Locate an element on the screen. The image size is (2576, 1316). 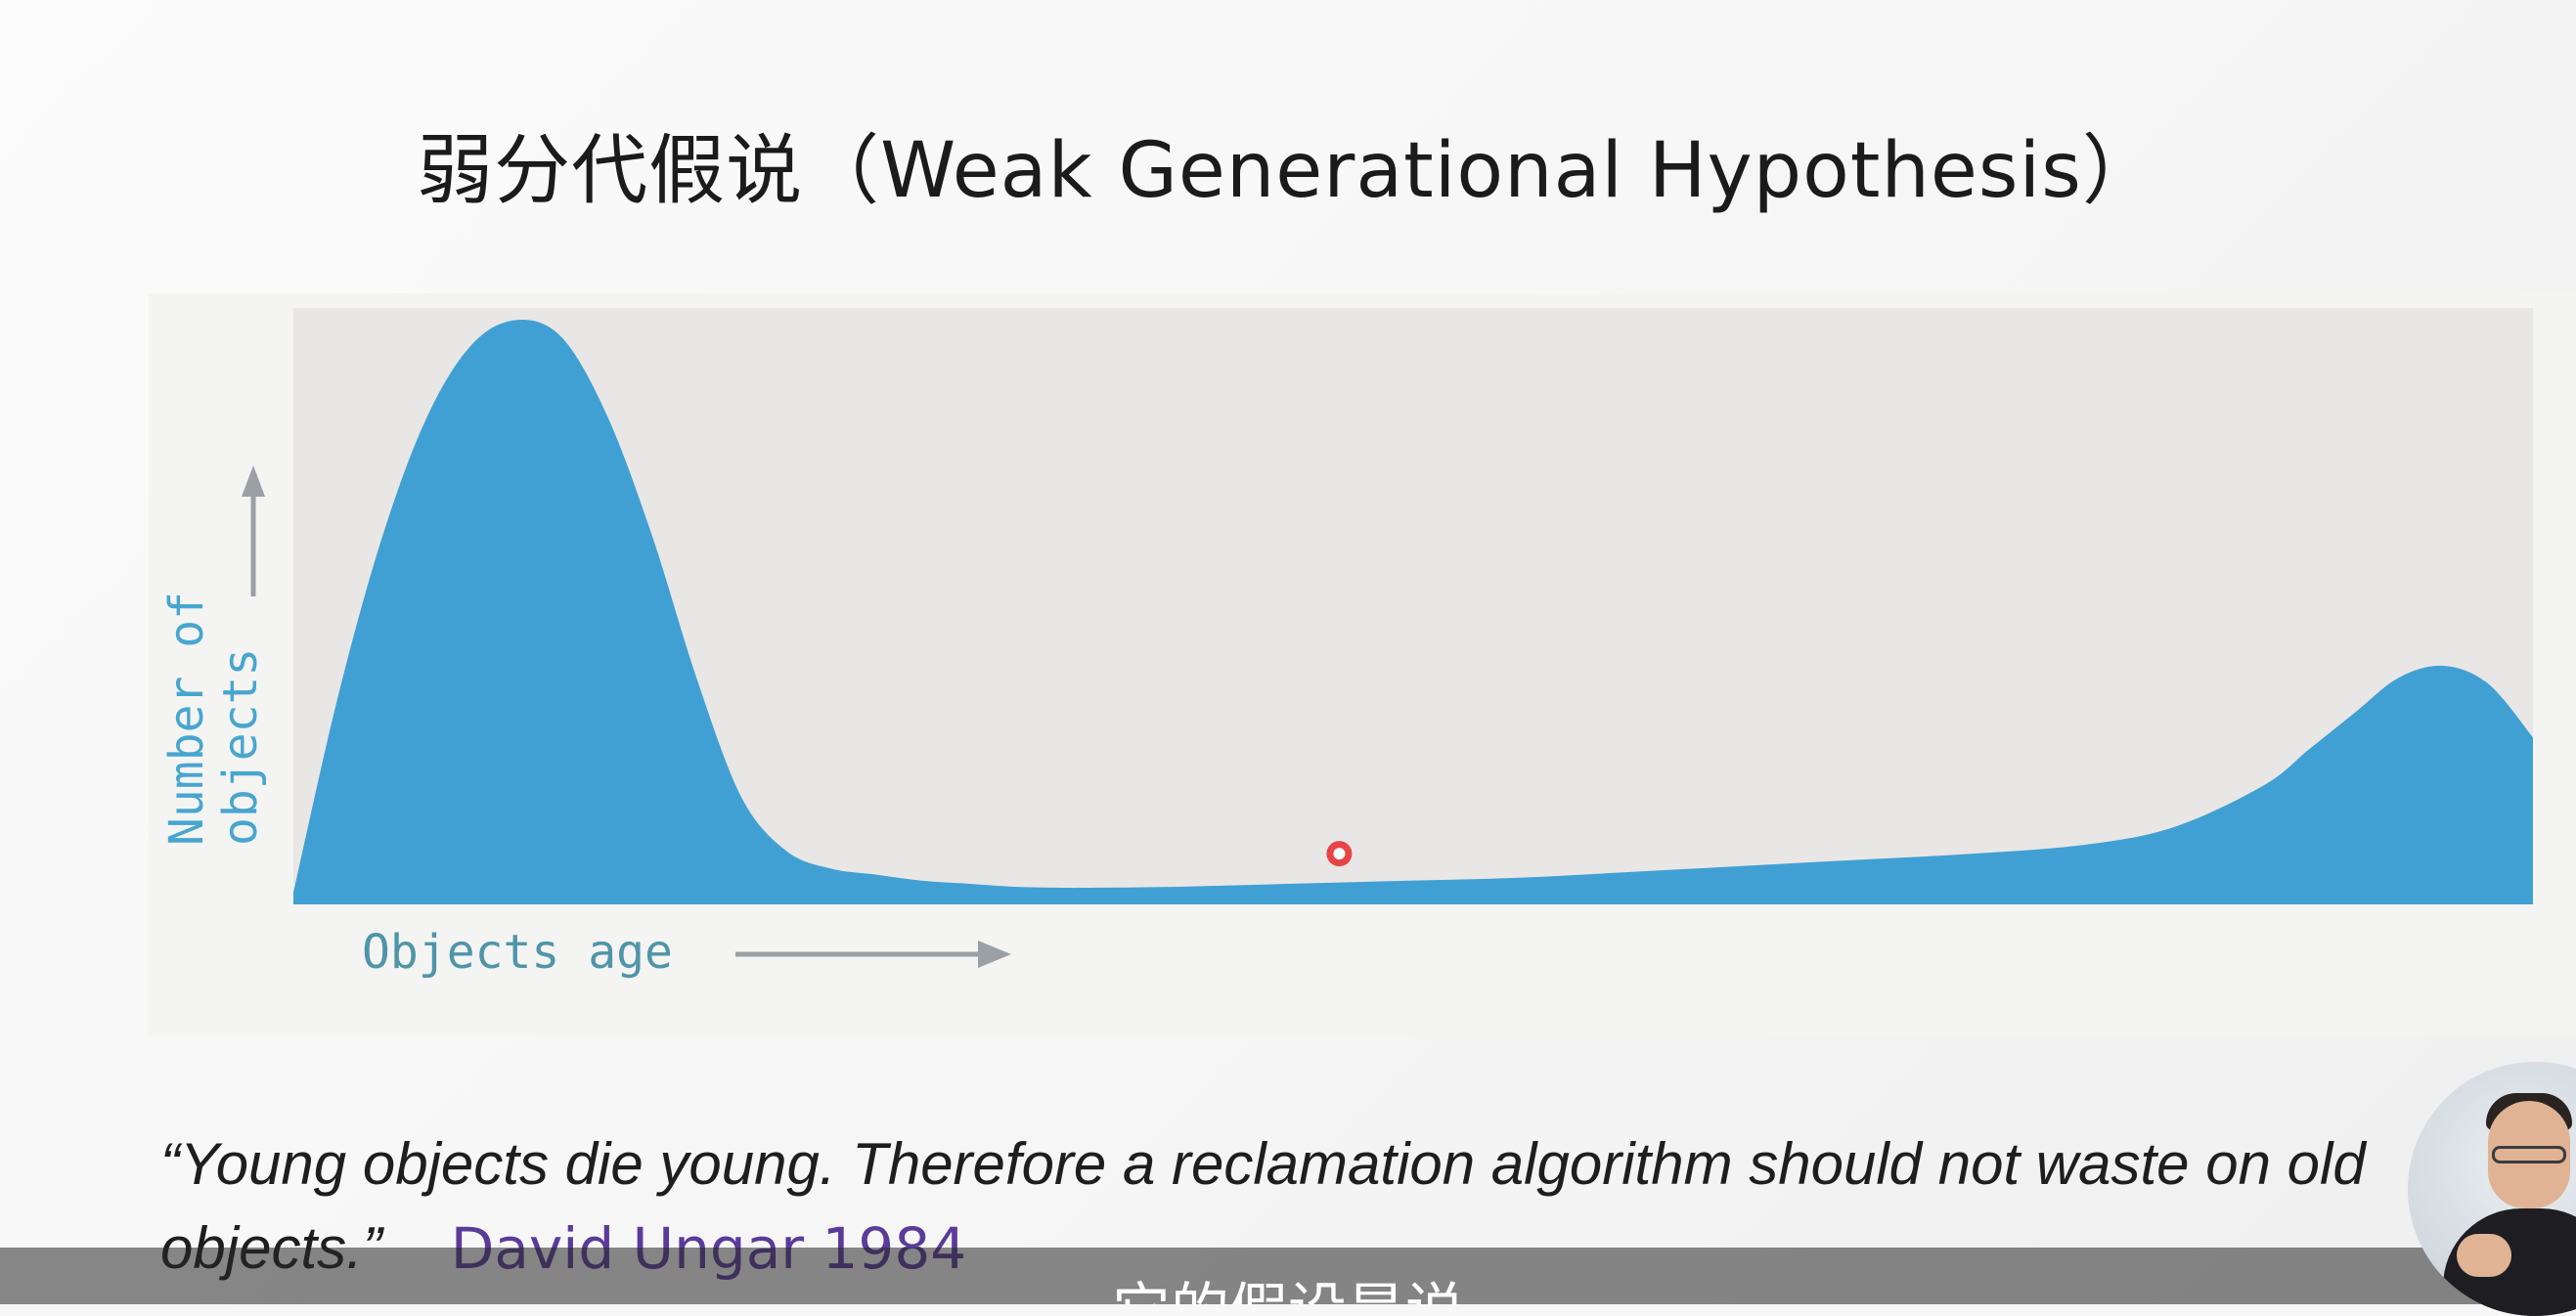
y-axis-label-group: Number of objects is located at coordinates (213, 655).